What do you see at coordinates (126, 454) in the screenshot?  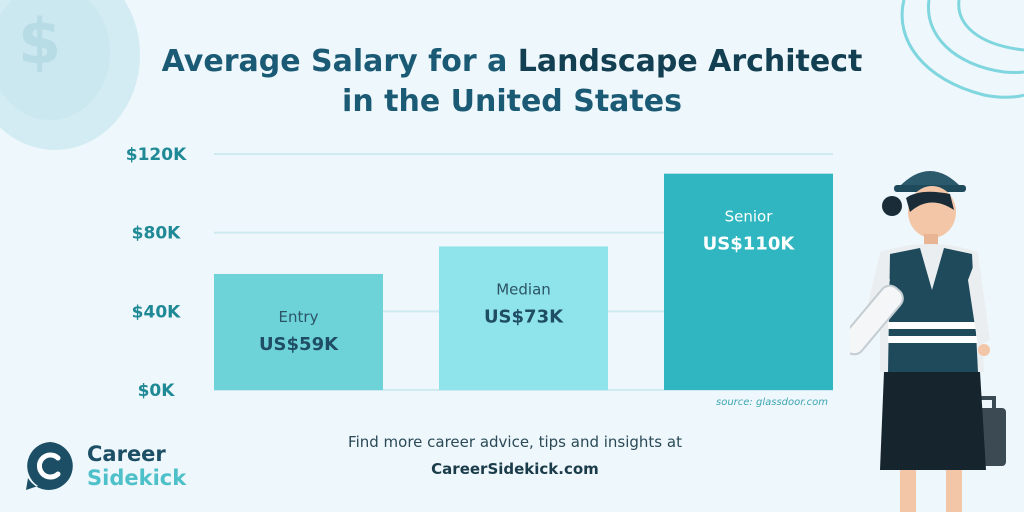 I see `brand-line1: Career` at bounding box center [126, 454].